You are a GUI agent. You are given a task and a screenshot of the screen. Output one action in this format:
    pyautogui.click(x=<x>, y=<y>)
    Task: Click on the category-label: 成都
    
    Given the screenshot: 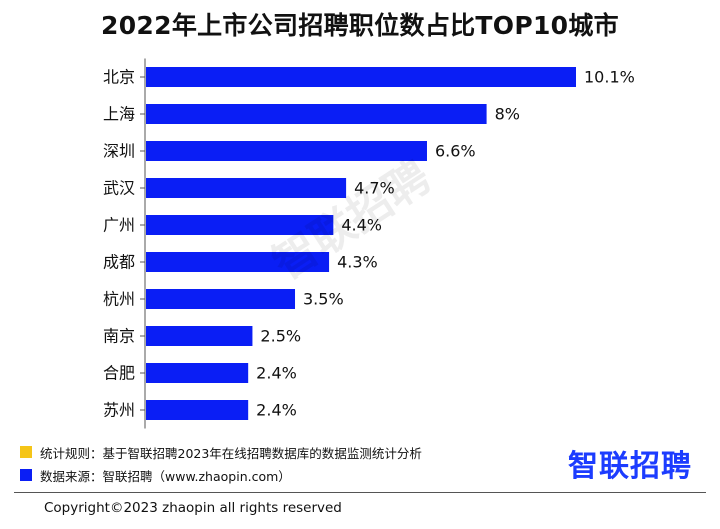 What is the action you would take?
    pyautogui.click(x=119, y=262)
    